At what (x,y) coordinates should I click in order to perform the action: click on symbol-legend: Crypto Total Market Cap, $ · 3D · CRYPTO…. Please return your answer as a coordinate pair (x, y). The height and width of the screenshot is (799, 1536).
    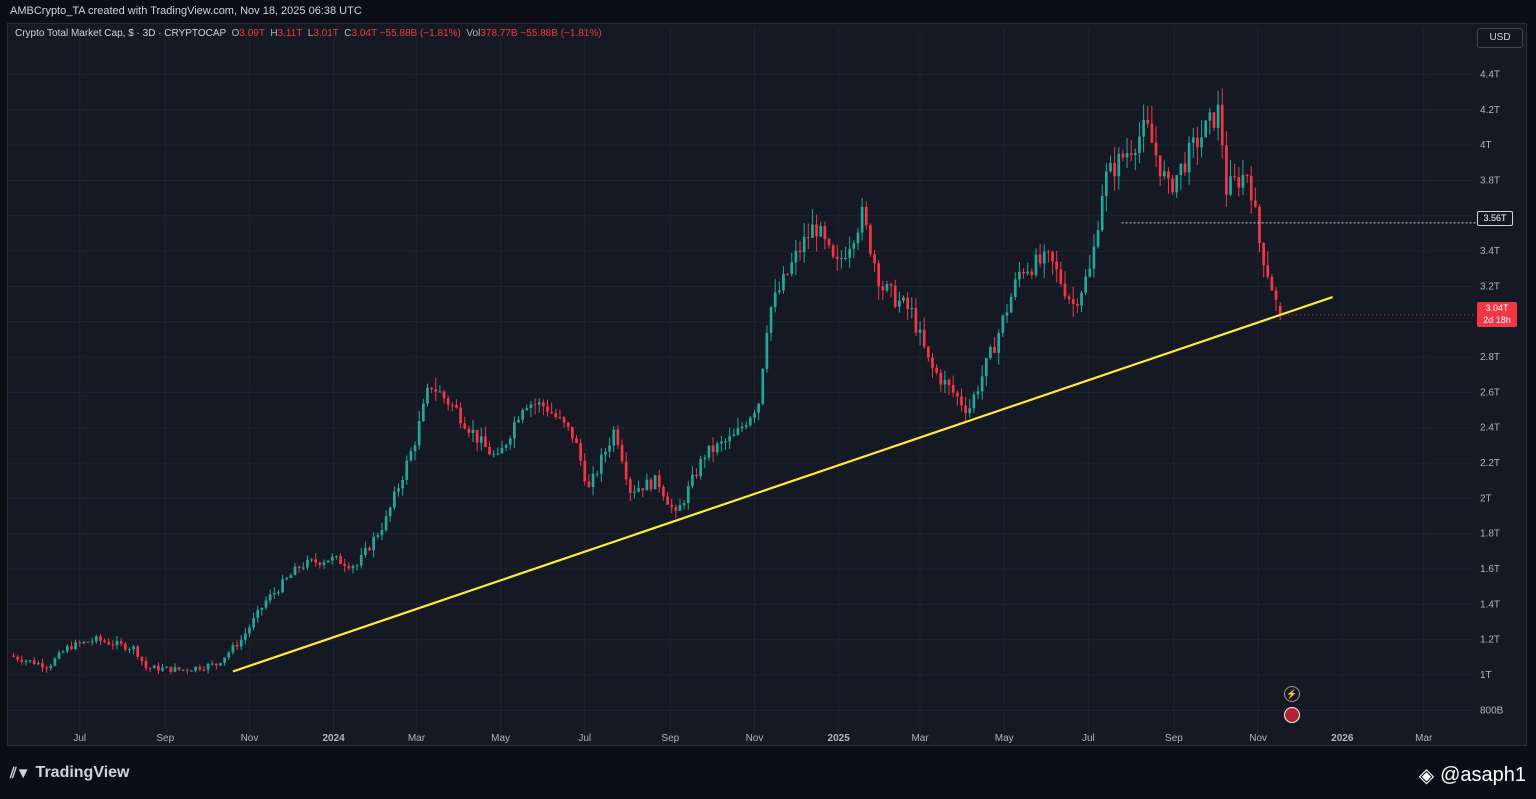
    Looking at the image, I should click on (308, 33).